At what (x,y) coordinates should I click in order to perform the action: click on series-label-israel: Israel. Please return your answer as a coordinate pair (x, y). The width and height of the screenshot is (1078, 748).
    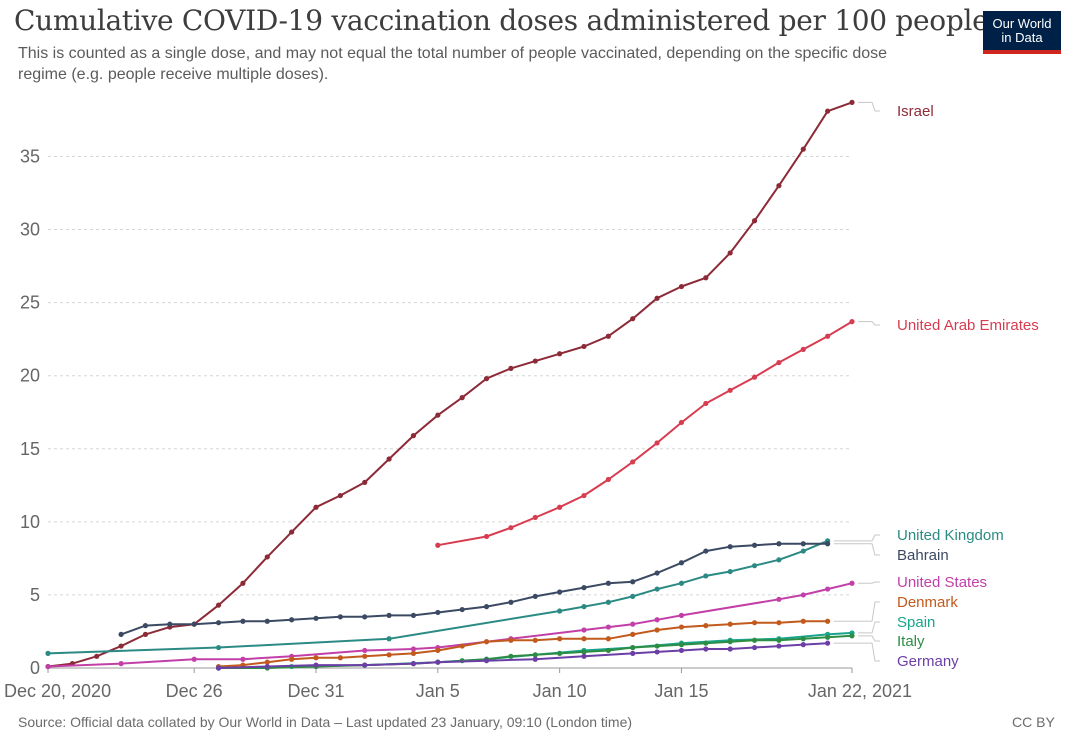
    Looking at the image, I should click on (915, 111).